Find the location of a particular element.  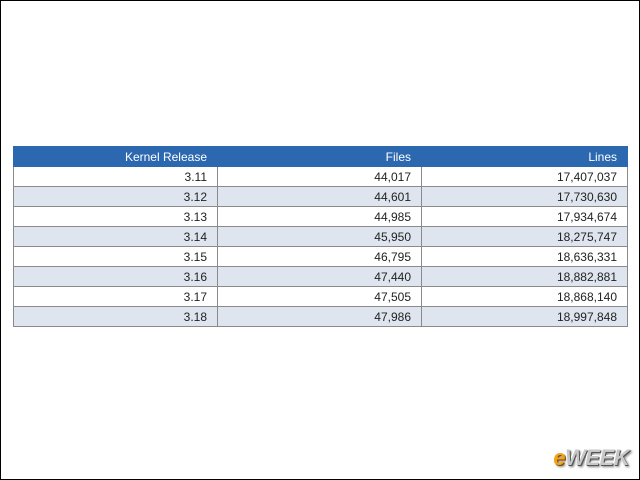

table-row: 3.18 47,986 18,997,848 is located at coordinates (320, 316).